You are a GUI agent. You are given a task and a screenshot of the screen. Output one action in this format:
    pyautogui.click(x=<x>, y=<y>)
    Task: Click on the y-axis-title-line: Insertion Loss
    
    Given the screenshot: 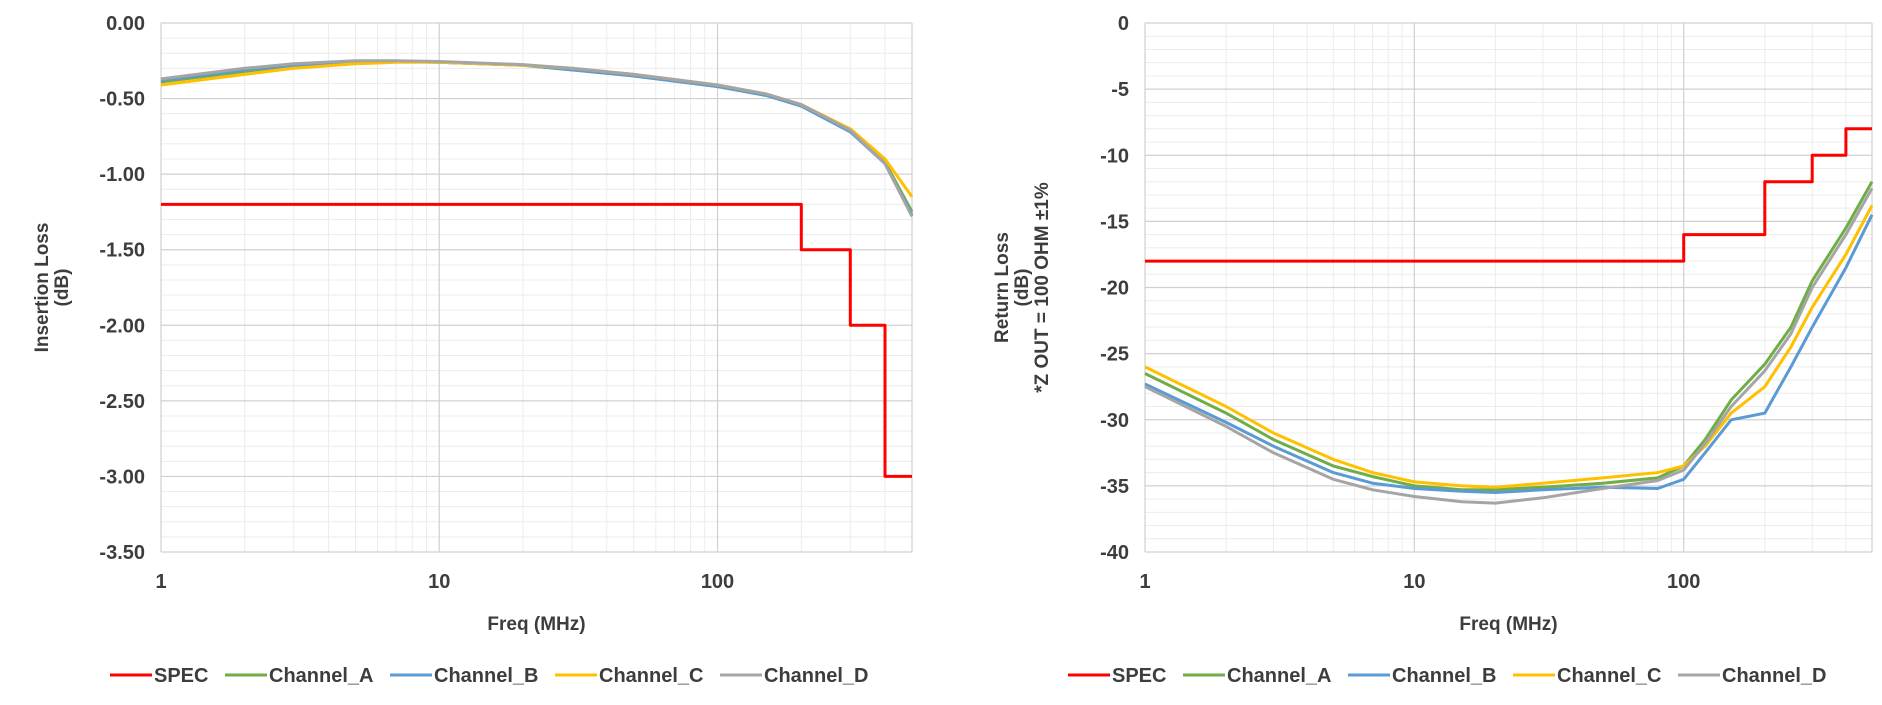 What is the action you would take?
    pyautogui.click(x=42, y=288)
    